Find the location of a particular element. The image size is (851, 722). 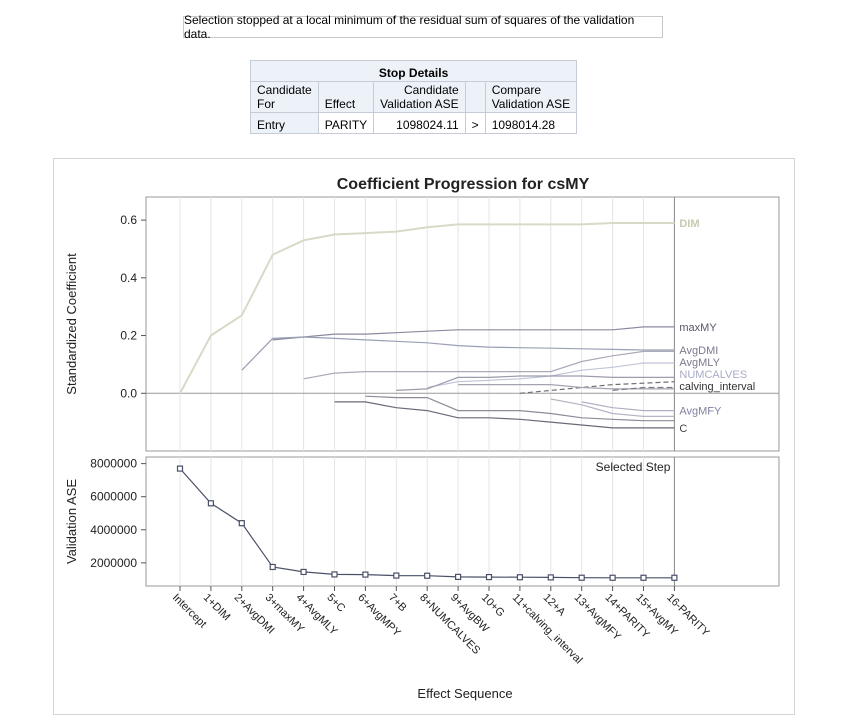

x-tick-label: 10+G is located at coordinates (493, 606).